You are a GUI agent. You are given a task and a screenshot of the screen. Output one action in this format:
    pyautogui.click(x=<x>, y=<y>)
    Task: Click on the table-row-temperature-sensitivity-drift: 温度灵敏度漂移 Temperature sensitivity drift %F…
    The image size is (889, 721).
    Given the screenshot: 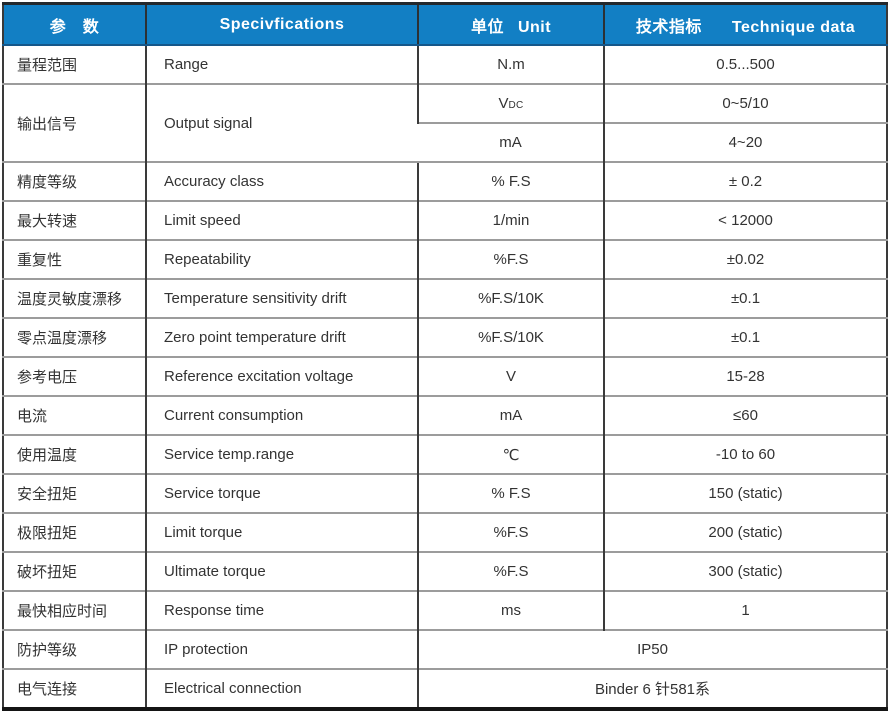 What is the action you would take?
    pyautogui.click(x=445, y=298)
    